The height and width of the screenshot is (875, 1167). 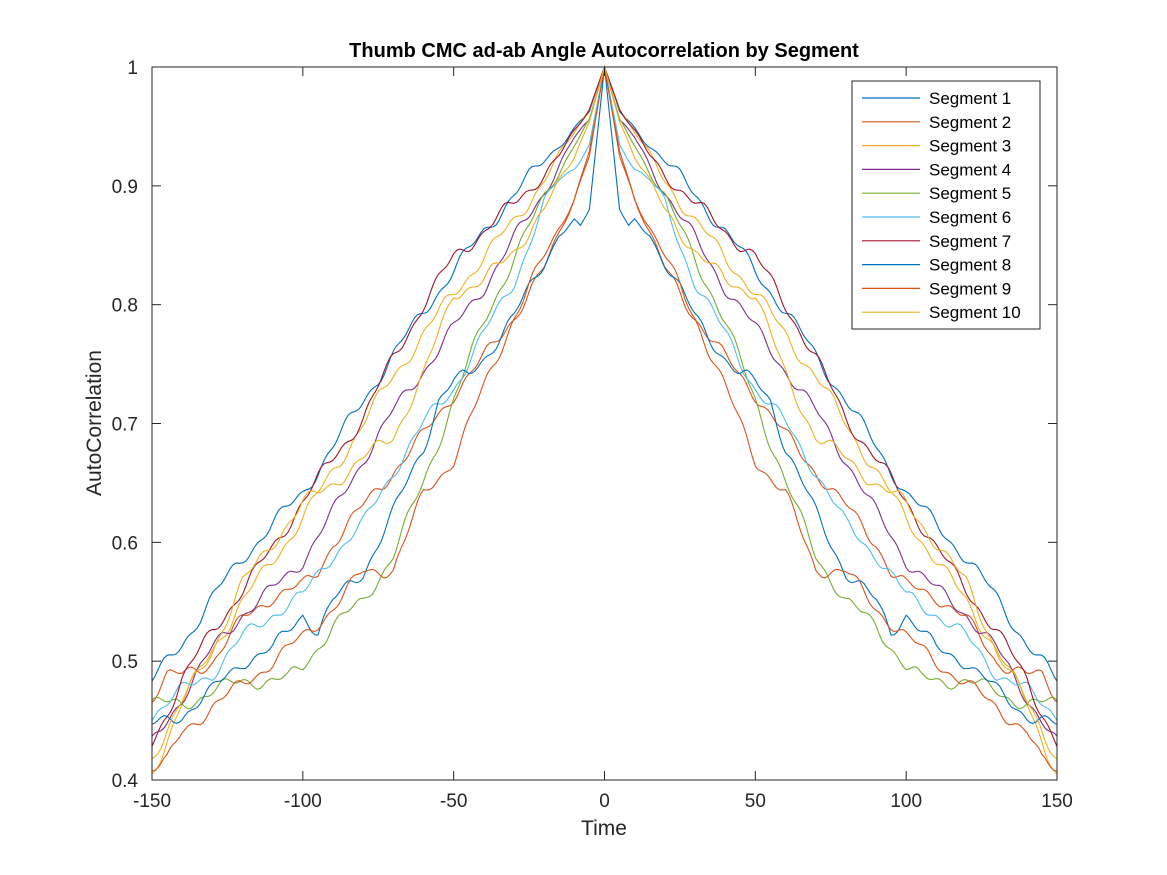 What do you see at coordinates (755, 801) in the screenshot?
I see `x-tick-label: 50` at bounding box center [755, 801].